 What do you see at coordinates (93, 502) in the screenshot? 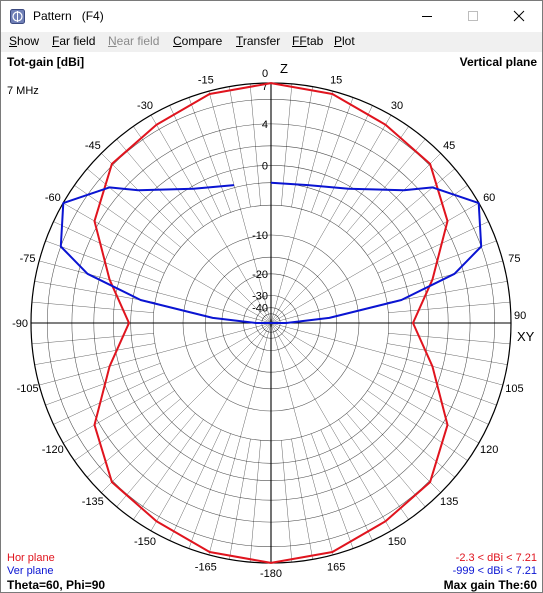
I see `angle-label: -135` at bounding box center [93, 502].